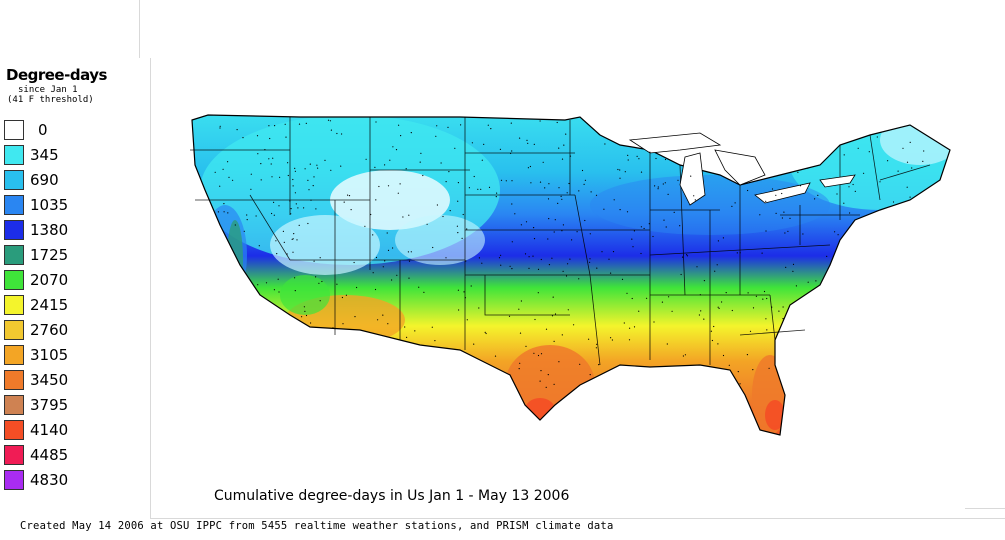 Image resolution: width=1005 pixels, height=540 pixels. I want to click on frame-line-legend-right, so click(150, 288).